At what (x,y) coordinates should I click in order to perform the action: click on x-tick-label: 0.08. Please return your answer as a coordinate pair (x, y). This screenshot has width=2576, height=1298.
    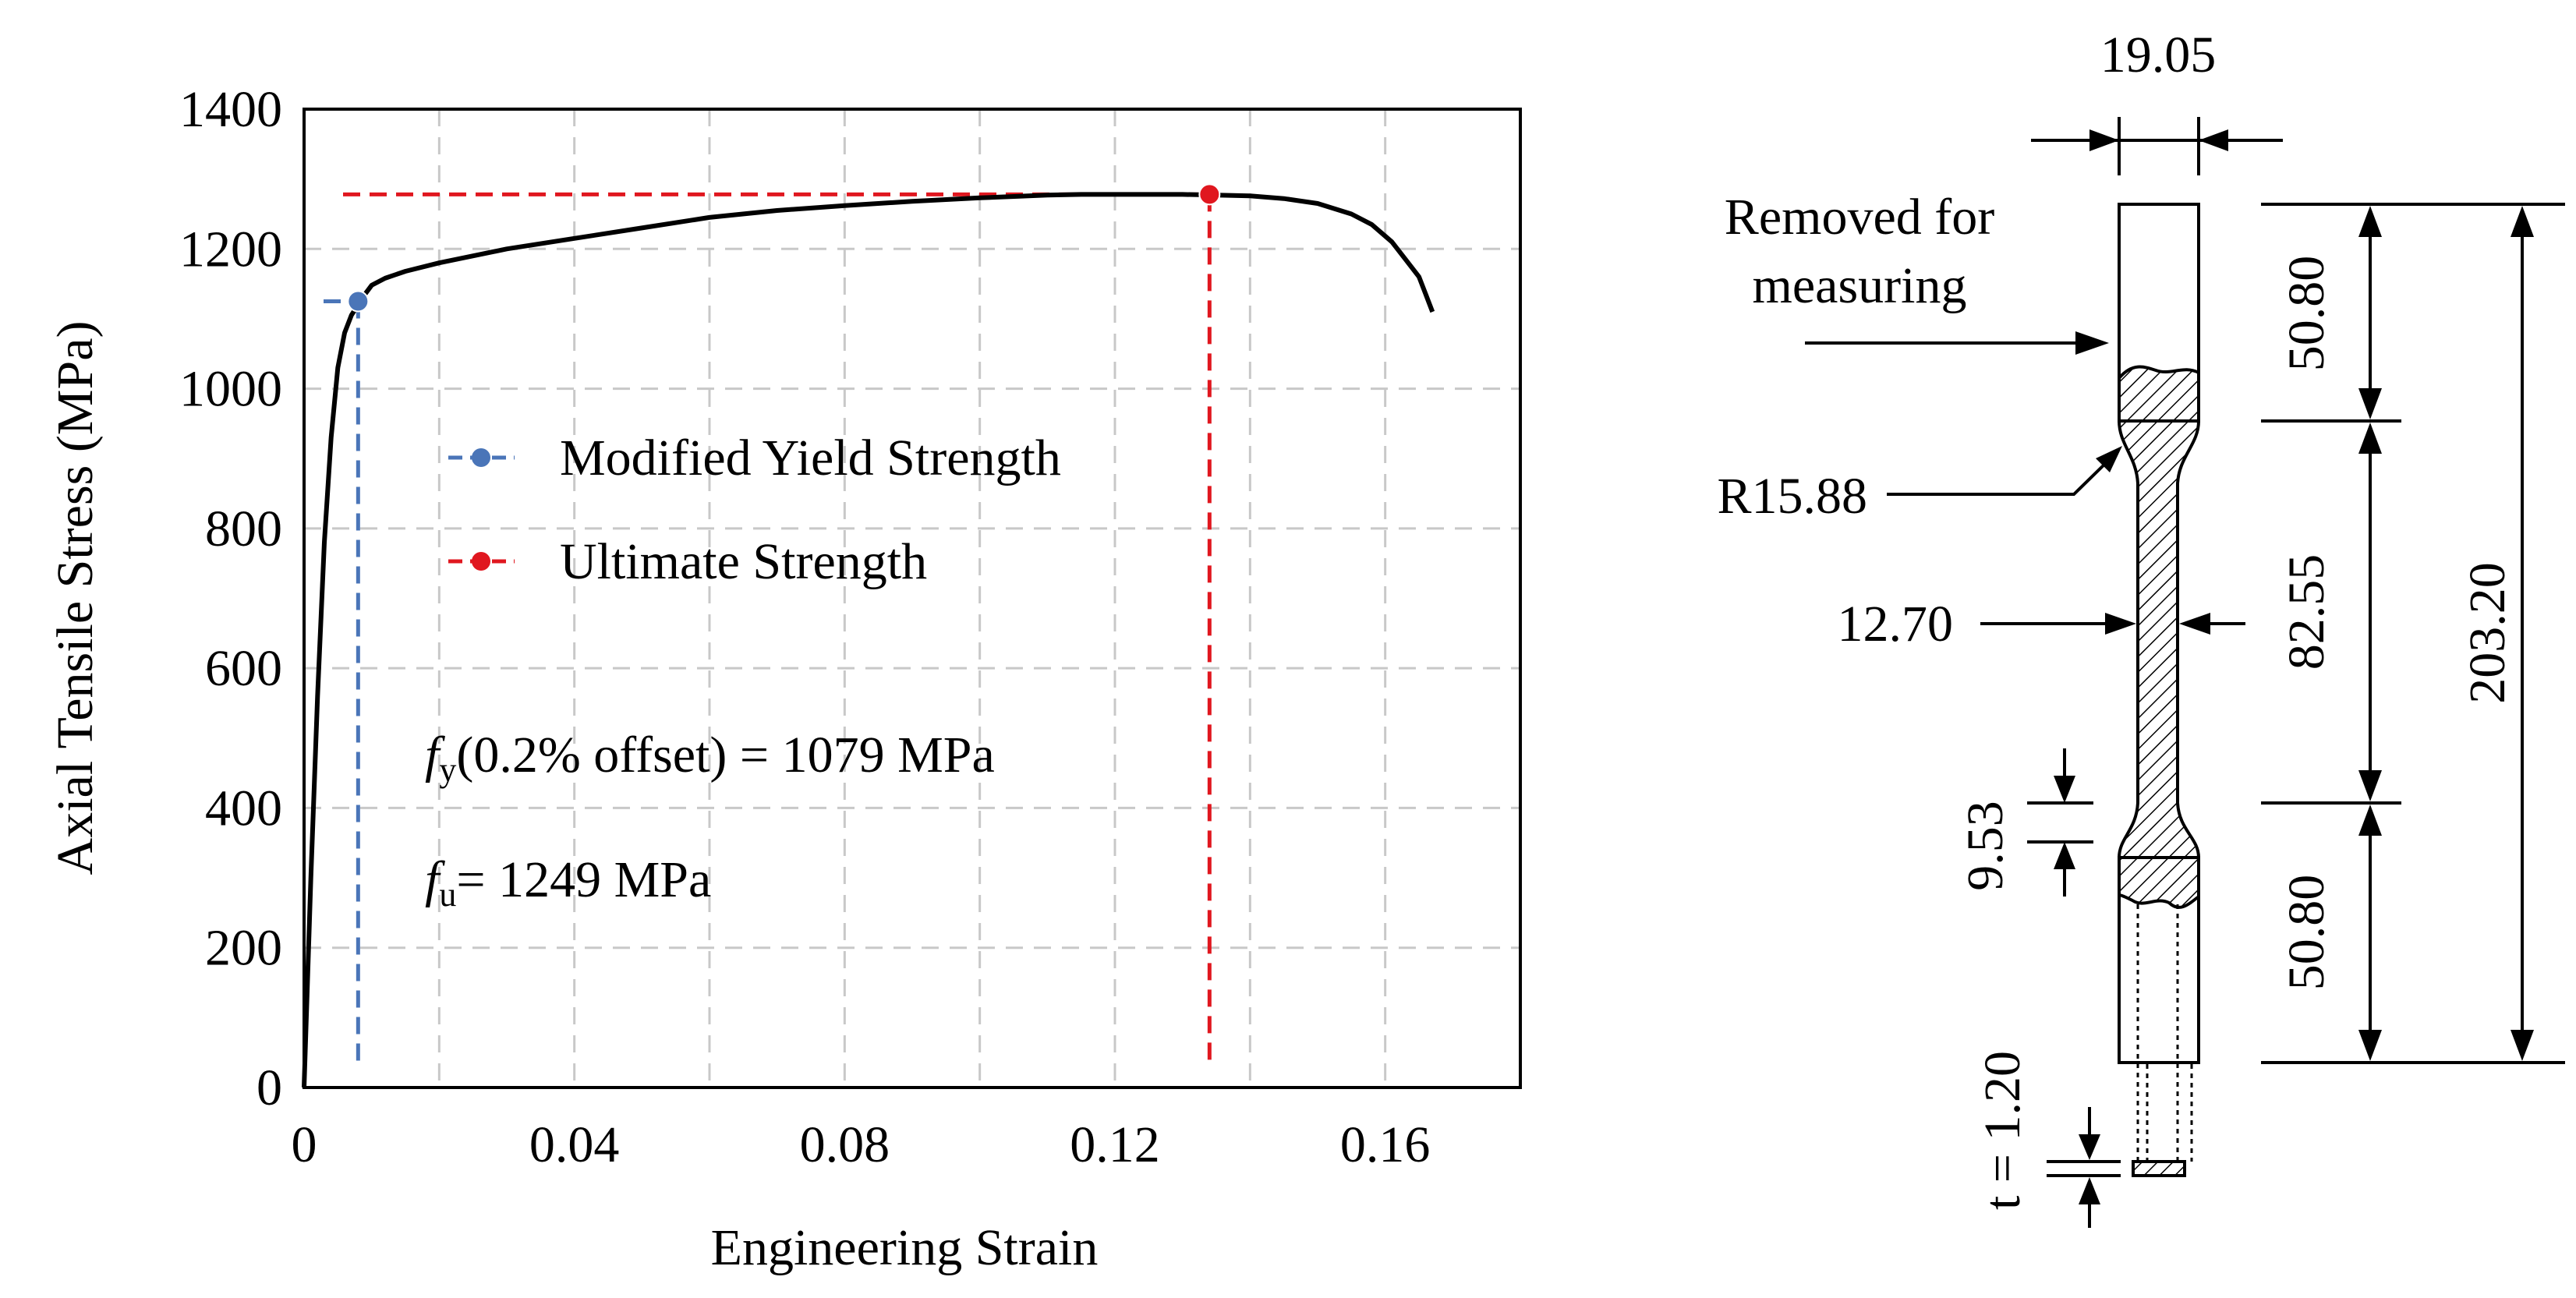
    Looking at the image, I should click on (845, 1144).